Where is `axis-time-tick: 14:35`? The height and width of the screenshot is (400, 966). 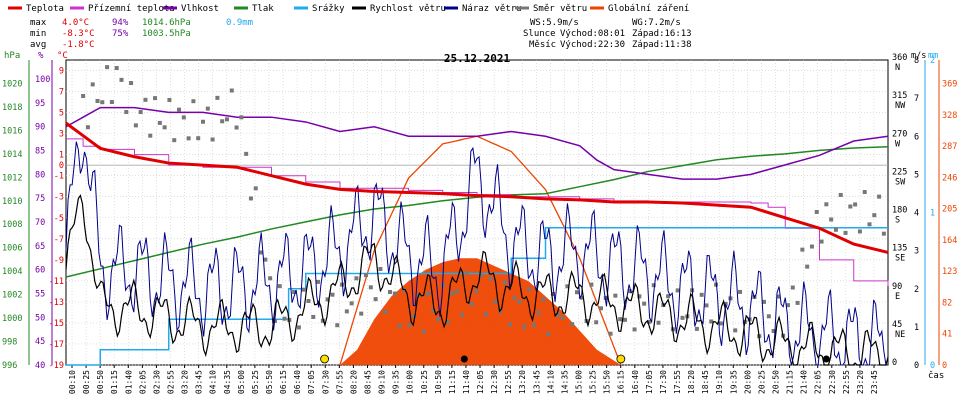
axis-time-tick: 14:35 is located at coordinates (564, 382).